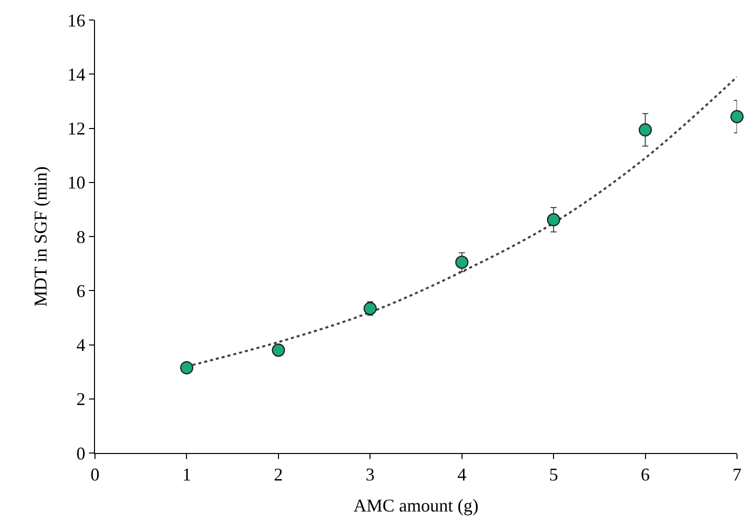  I want to click on y-tick-label: 10, so click(76, 182).